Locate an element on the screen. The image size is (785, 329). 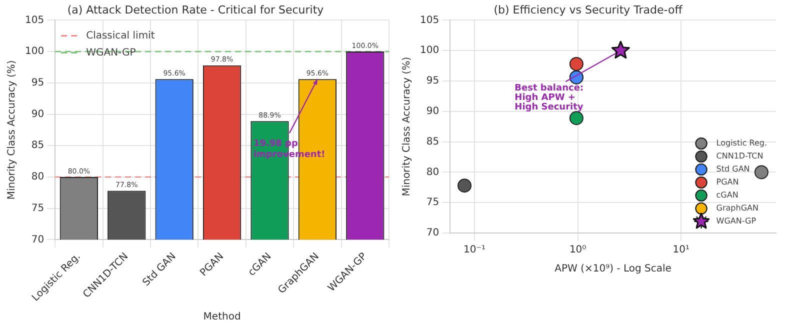
legend-label: Logistic Reg. is located at coordinates (742, 143).